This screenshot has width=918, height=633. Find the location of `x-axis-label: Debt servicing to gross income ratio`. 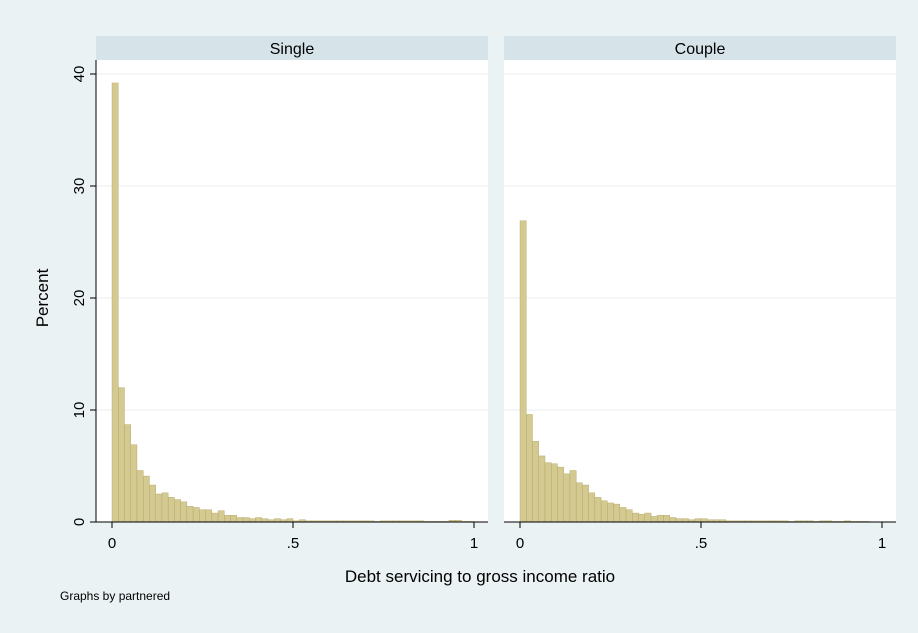

x-axis-label: Debt servicing to gross income ratio is located at coordinates (480, 576).